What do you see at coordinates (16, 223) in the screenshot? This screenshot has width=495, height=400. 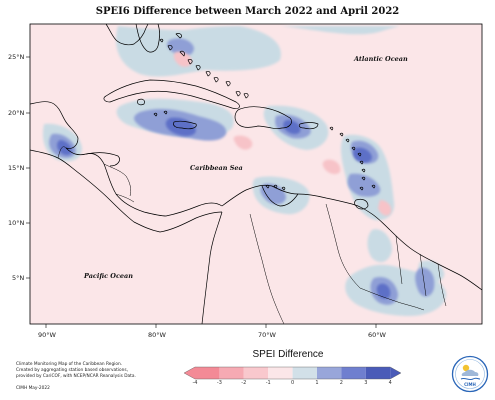 I see `lat-tick-10n: 10°N` at bounding box center [16, 223].